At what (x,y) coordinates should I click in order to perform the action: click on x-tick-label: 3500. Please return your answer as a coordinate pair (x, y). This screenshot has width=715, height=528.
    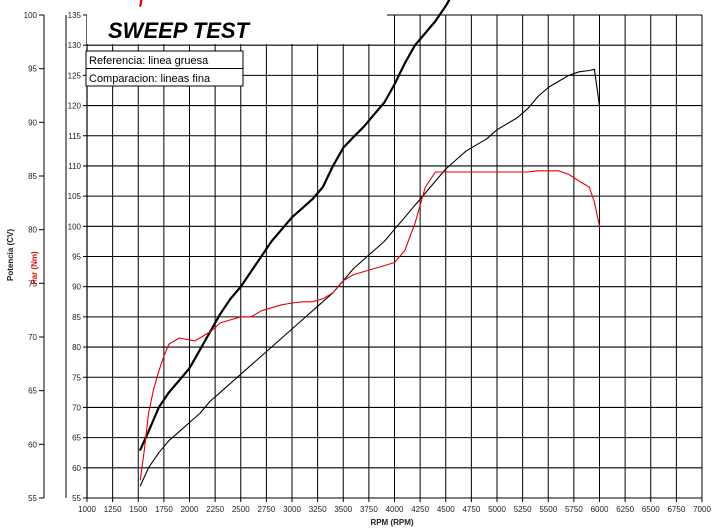
    Looking at the image, I should click on (343, 509).